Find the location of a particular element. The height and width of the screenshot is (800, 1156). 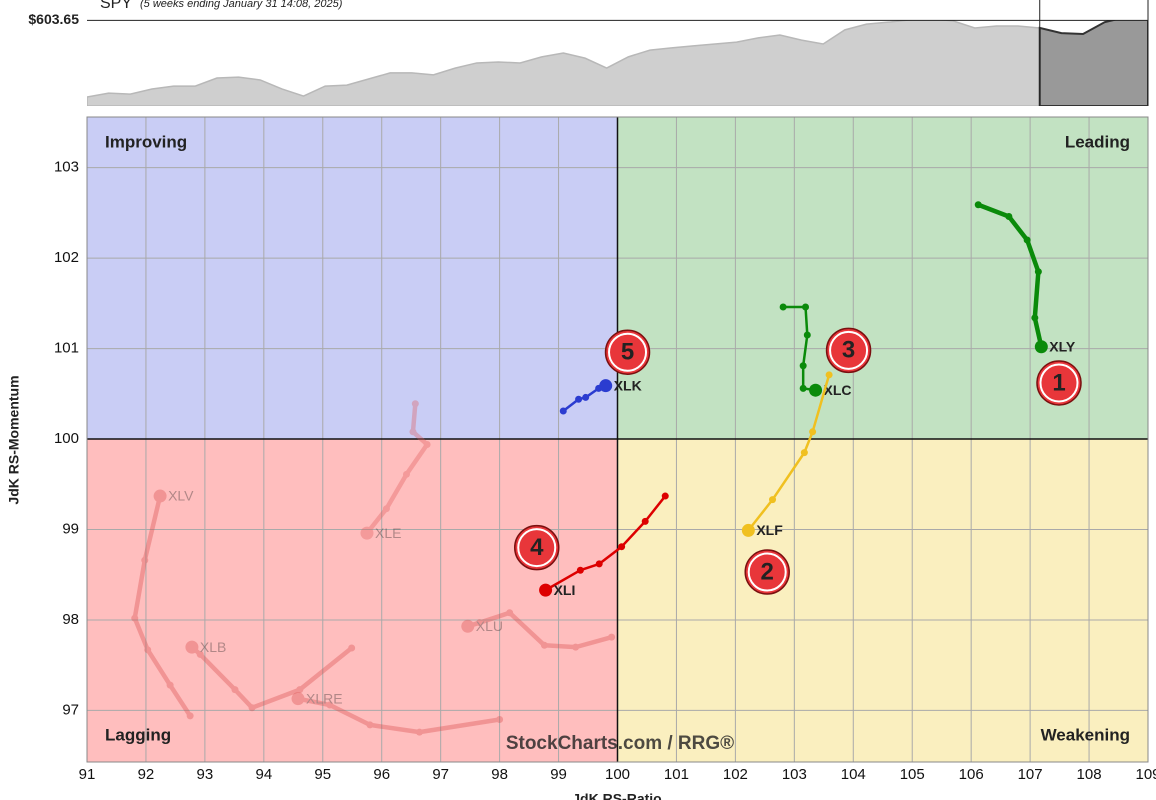

watermark: StockCharts.com / RRG® is located at coordinates (620, 743).